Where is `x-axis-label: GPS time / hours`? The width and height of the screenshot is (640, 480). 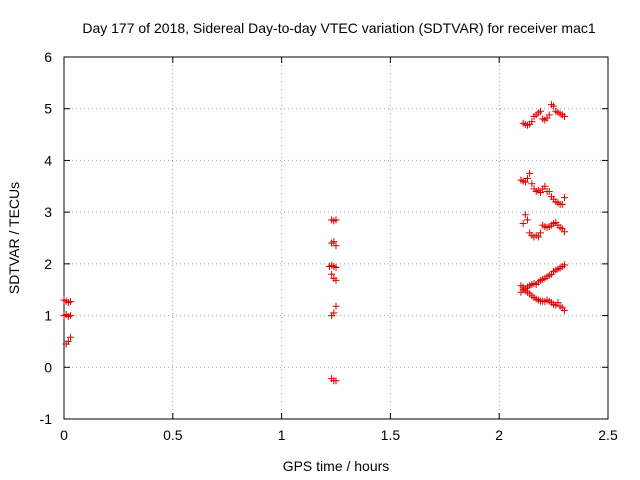 x-axis-label: GPS time / hours is located at coordinates (336, 466).